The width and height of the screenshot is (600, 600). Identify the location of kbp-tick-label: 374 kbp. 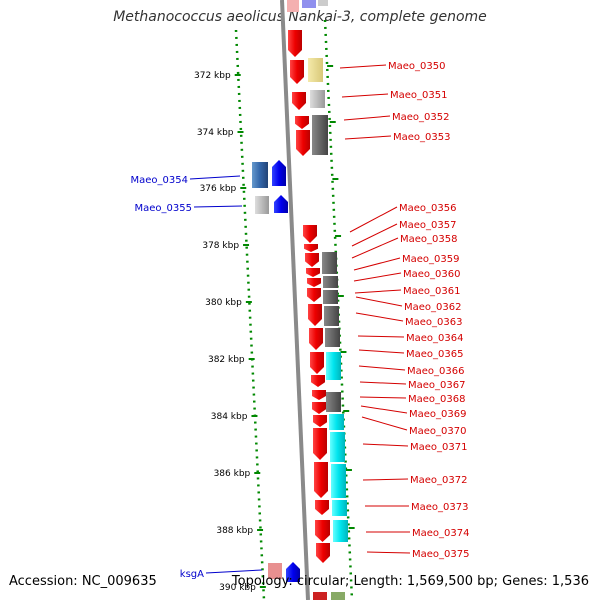
(215, 133).